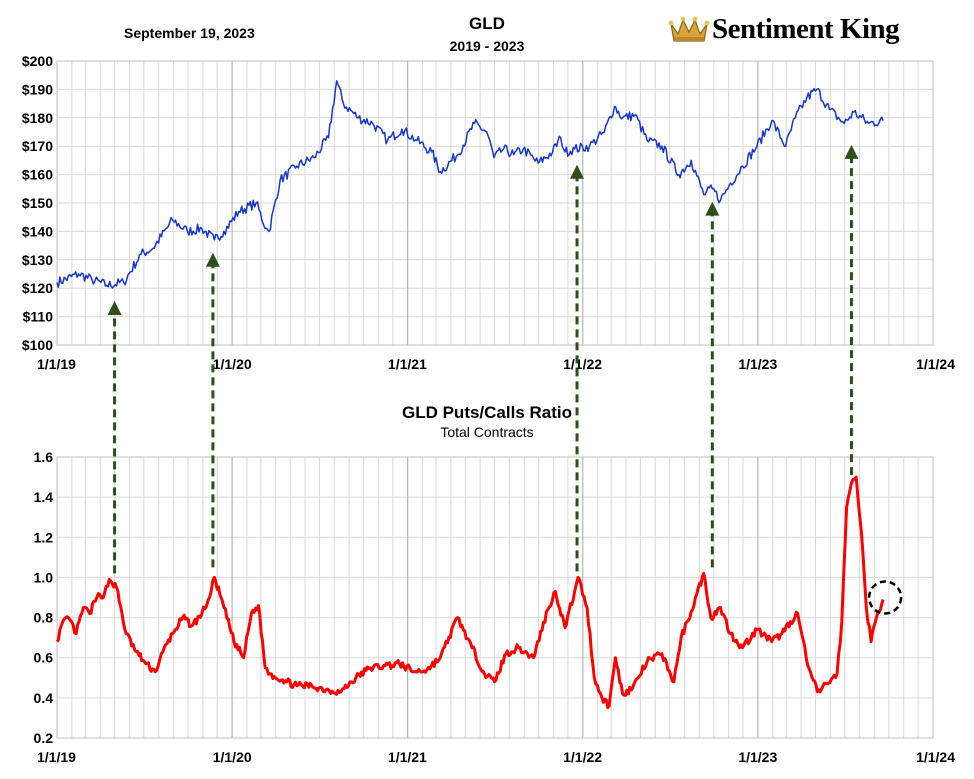 Image resolution: width=974 pixels, height=779 pixels. I want to click on ratio-x-tick-label: 1/1/19, so click(56, 757).